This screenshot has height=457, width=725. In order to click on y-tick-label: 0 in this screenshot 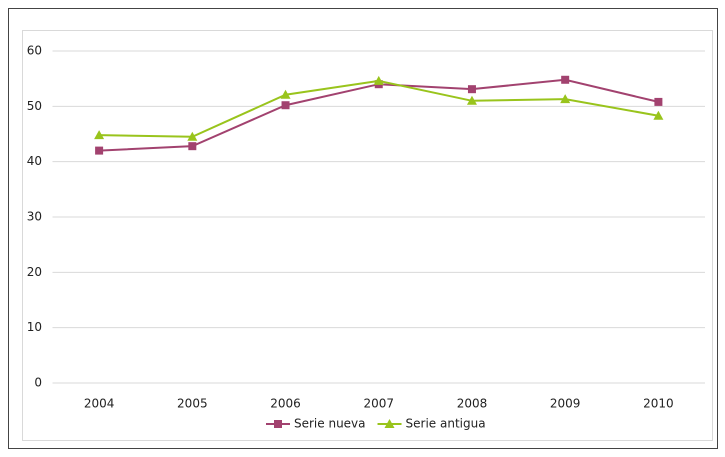, I will do `click(38, 383)`.